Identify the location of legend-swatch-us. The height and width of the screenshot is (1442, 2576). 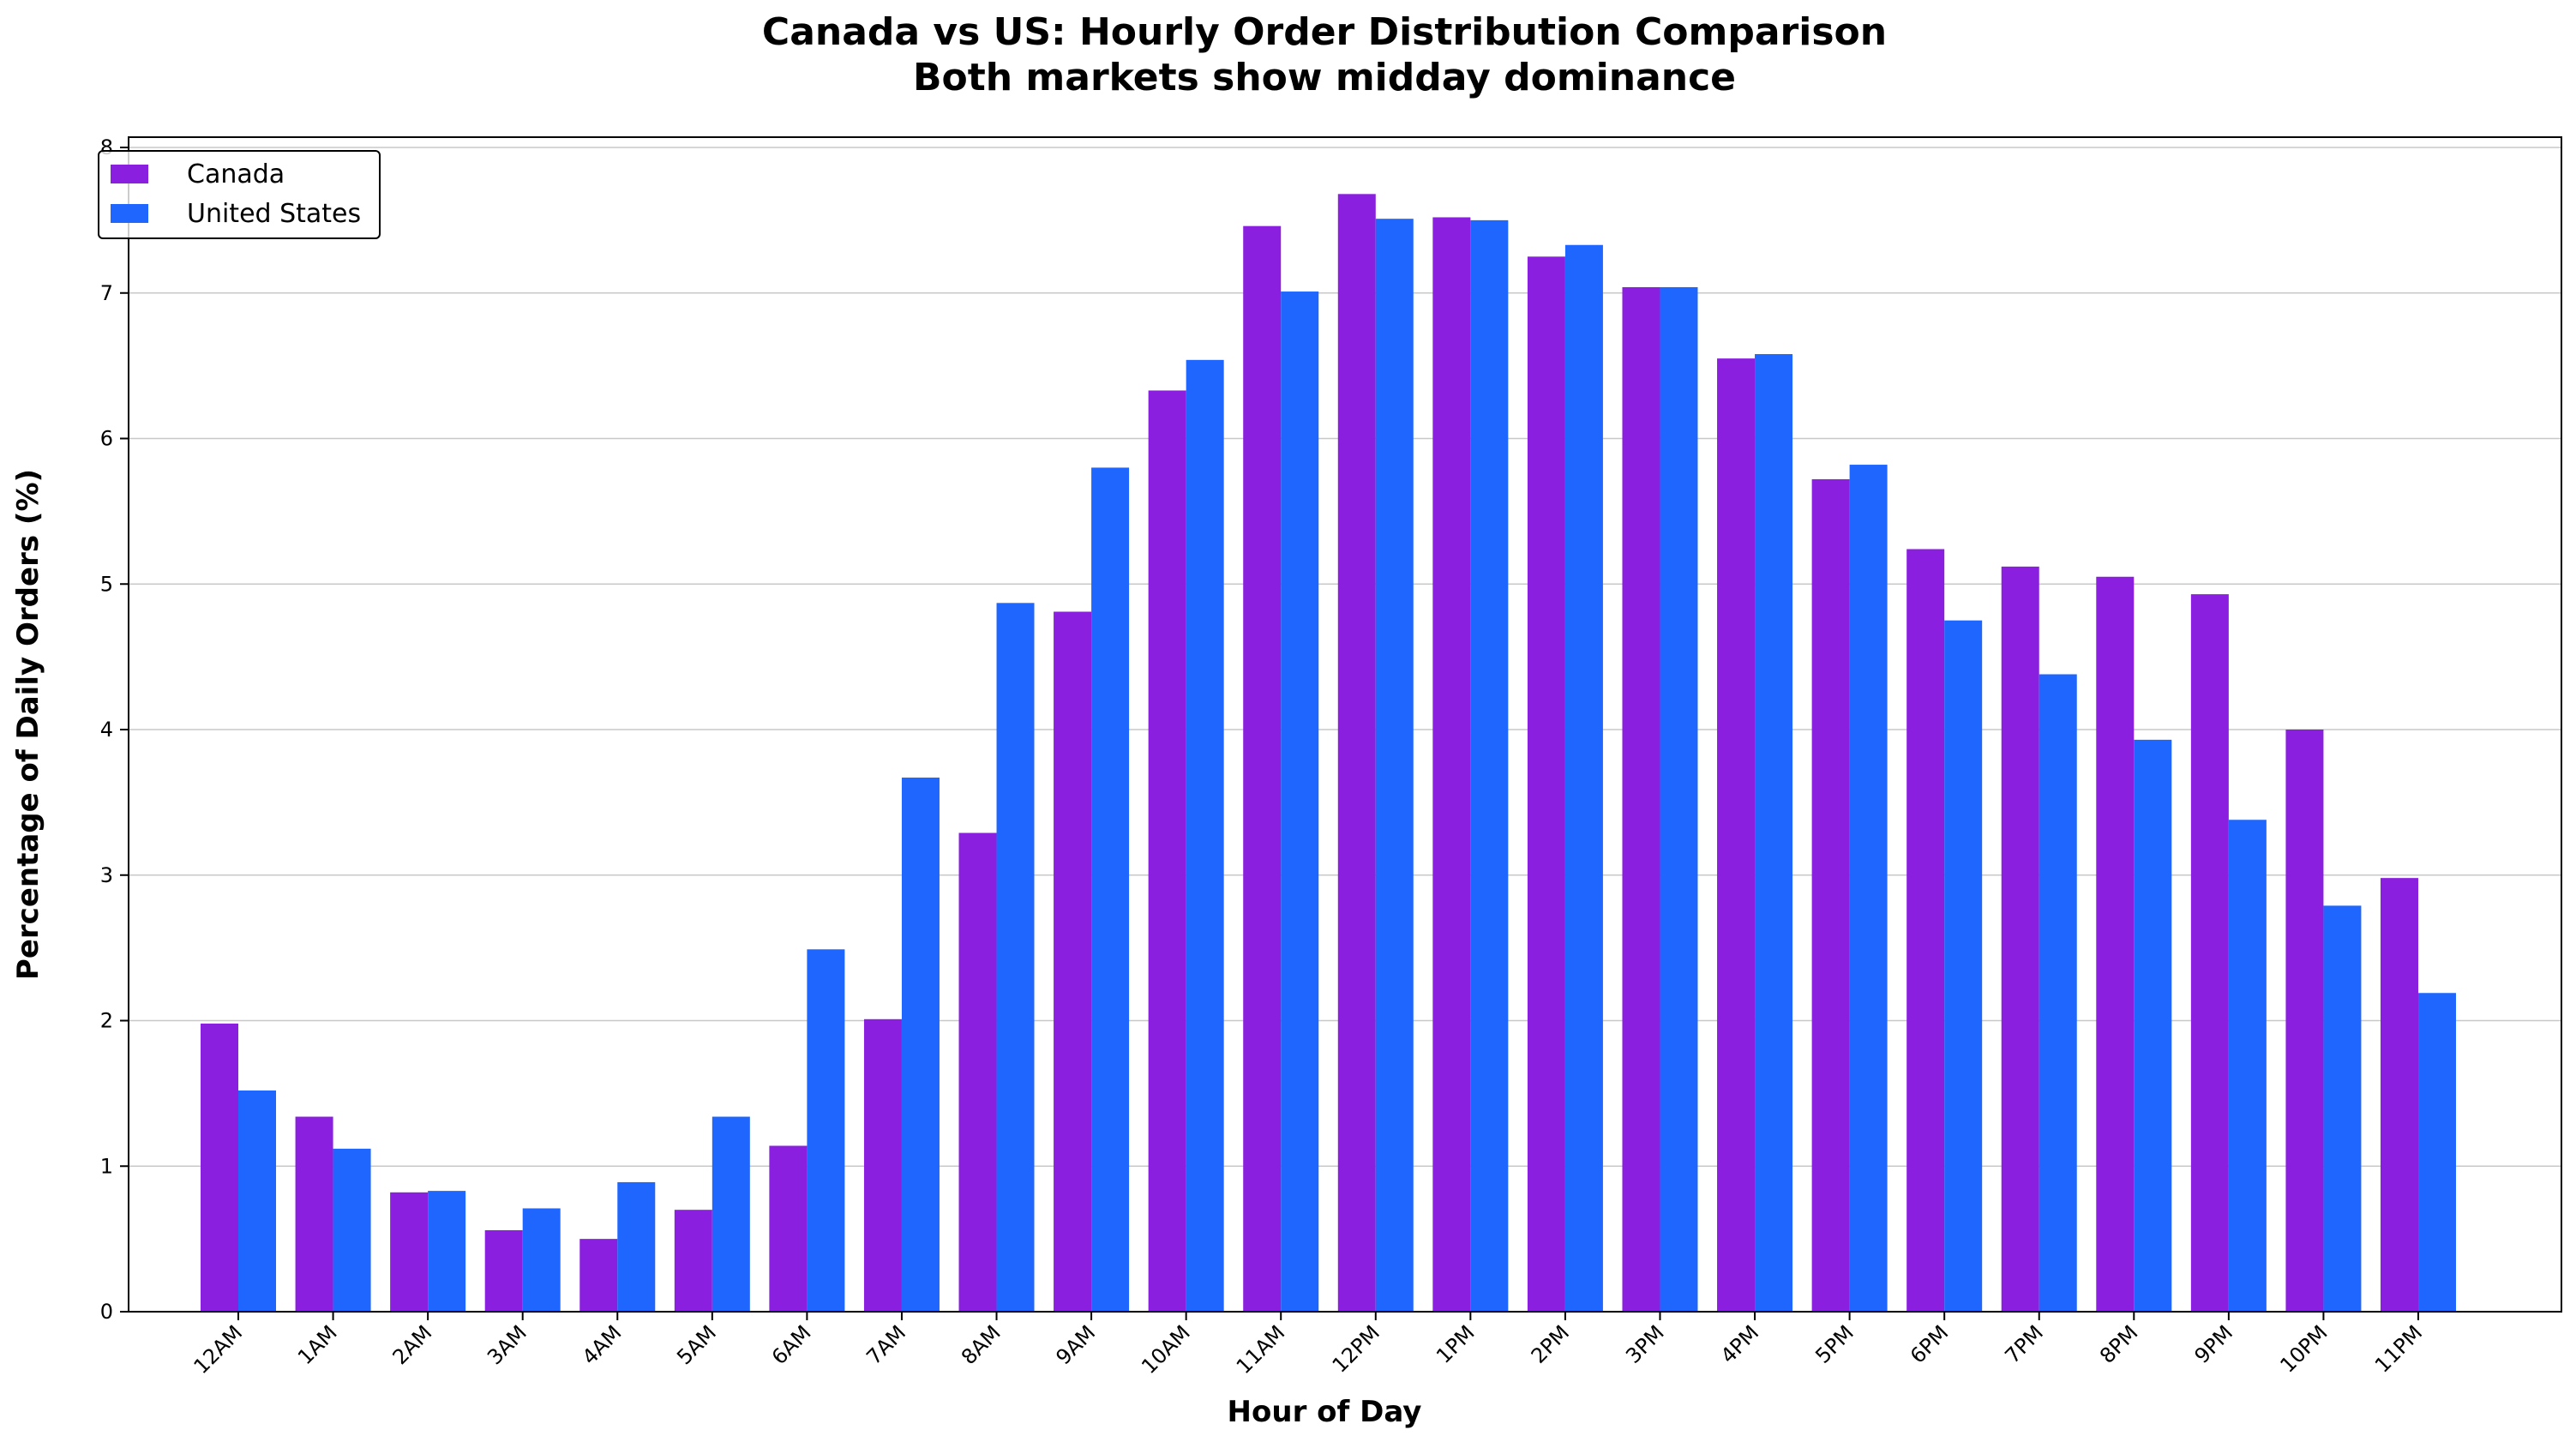
(129, 213).